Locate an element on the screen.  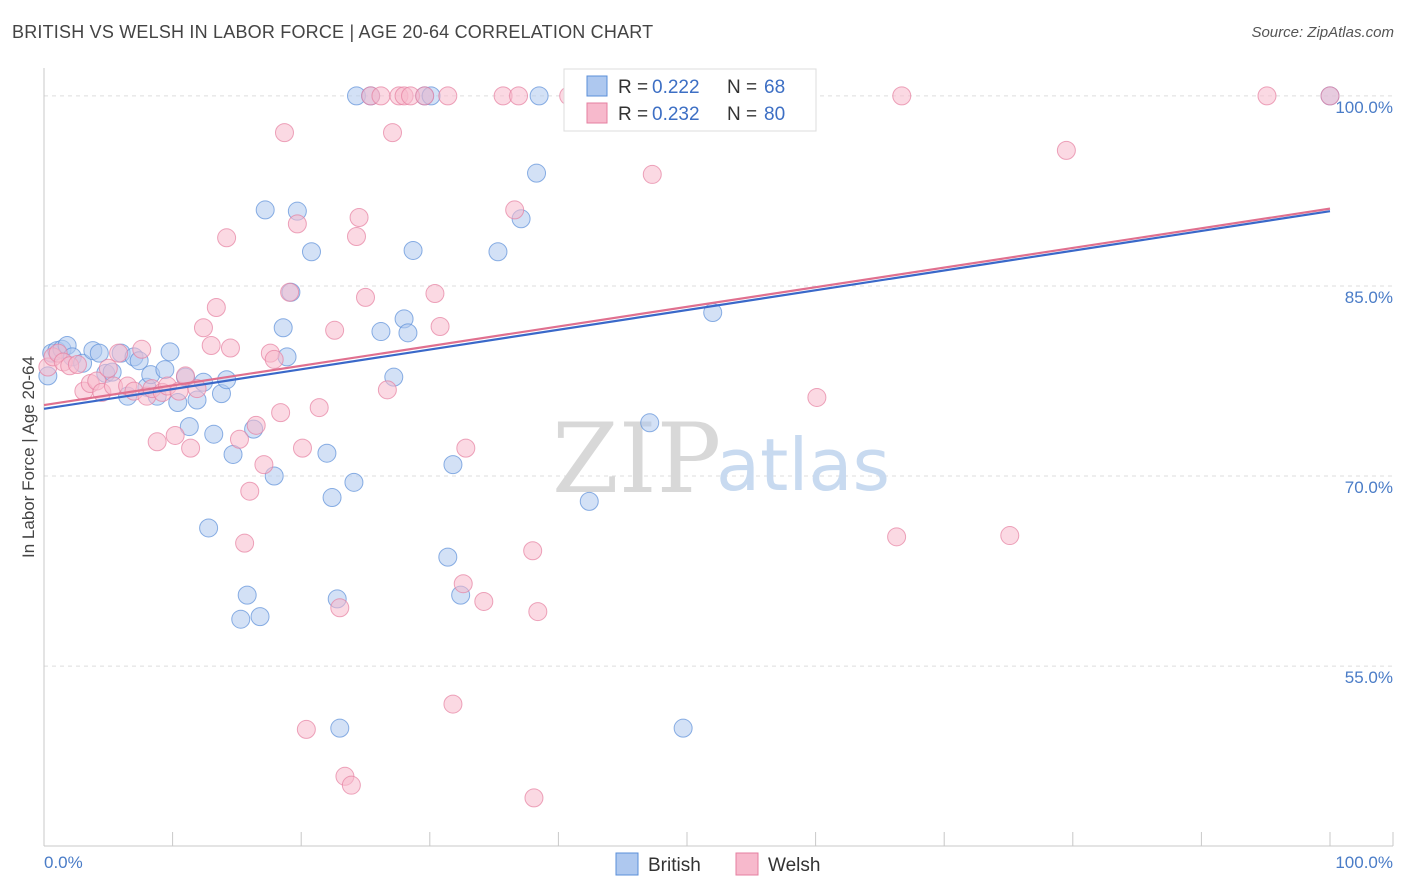
legend-top-welsh-n-label: N = is located at coordinates (742, 114).